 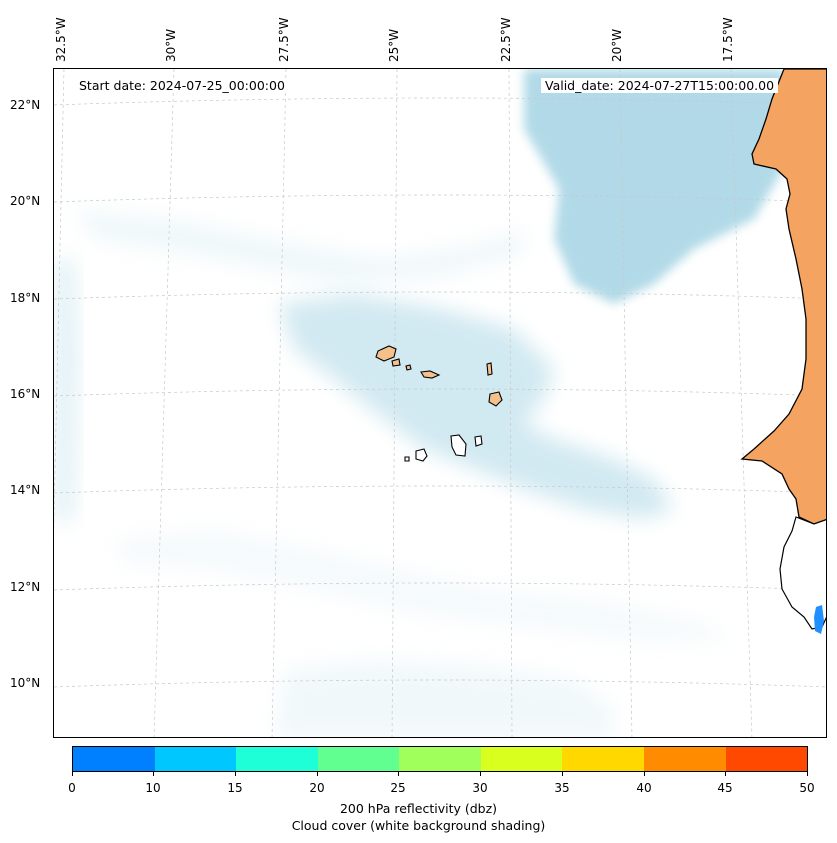 What do you see at coordinates (171, 45) in the screenshot?
I see `lon-label-30w: 30°W` at bounding box center [171, 45].